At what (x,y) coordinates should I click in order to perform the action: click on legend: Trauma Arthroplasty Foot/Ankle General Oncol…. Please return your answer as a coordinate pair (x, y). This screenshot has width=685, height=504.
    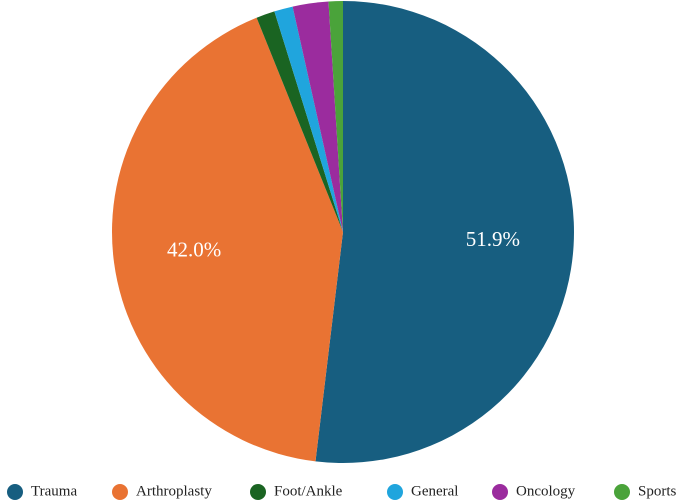
    Looking at the image, I should click on (342, 491).